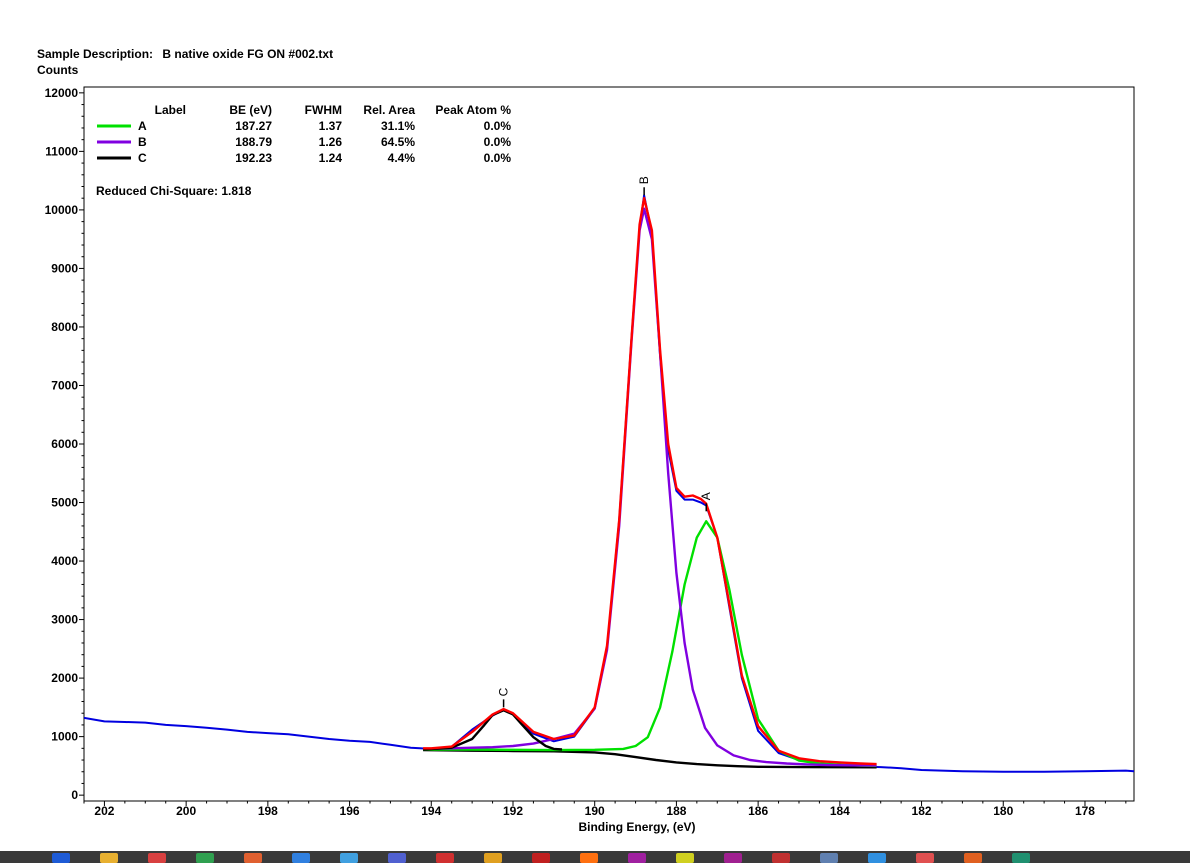 Image resolution: width=1190 pixels, height=863 pixels. Describe the element at coordinates (64, 268) in the screenshot. I see `y-tick-label: 9000` at that location.